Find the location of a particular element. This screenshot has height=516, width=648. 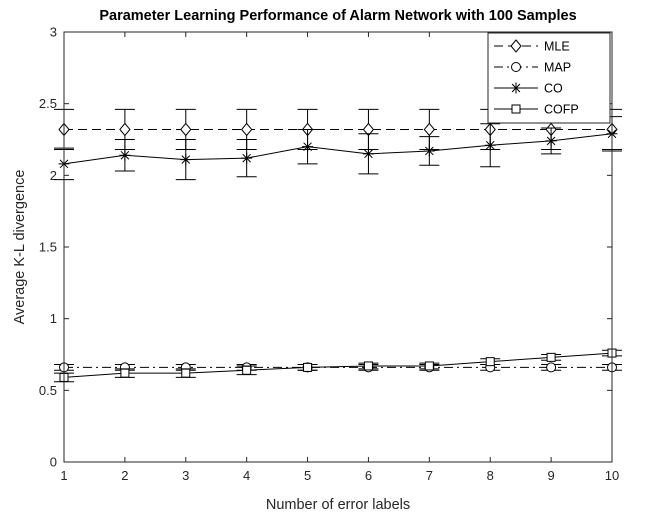

x-tick-label: 8 is located at coordinates (490, 475).